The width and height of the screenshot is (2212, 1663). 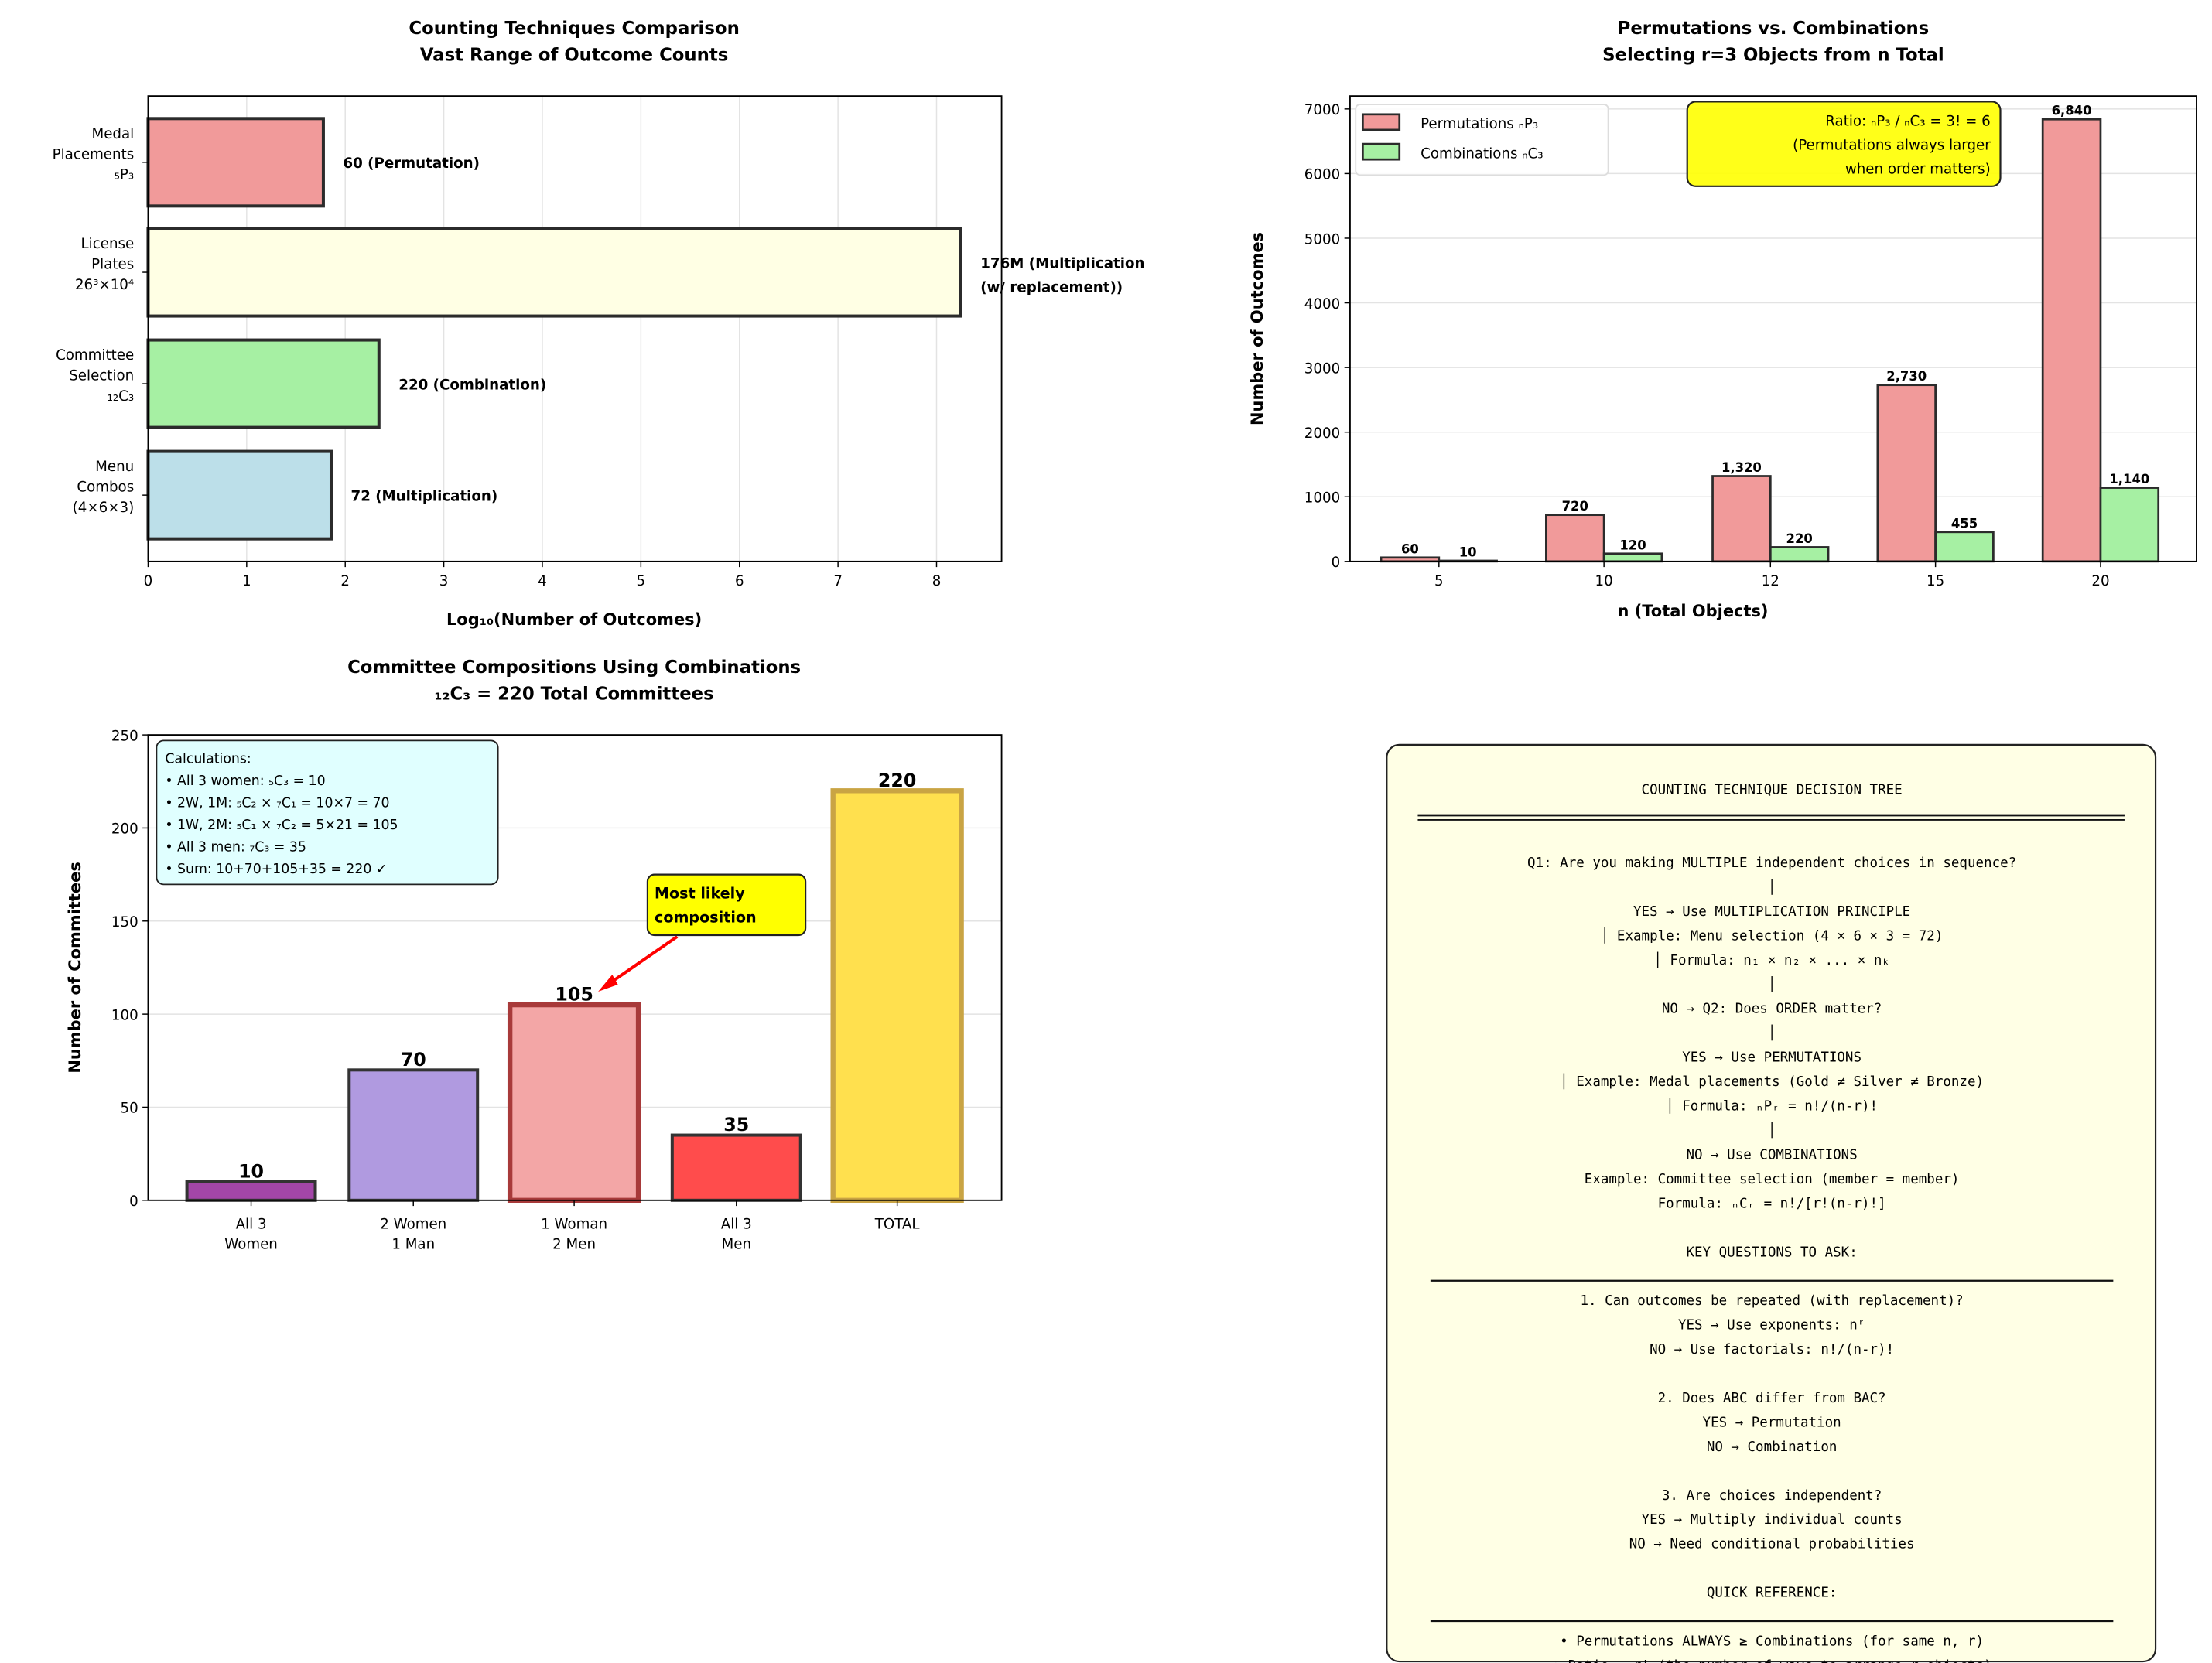 What do you see at coordinates (1257, 328) in the screenshot?
I see `y-axis-label: Number of Outcomes` at bounding box center [1257, 328].